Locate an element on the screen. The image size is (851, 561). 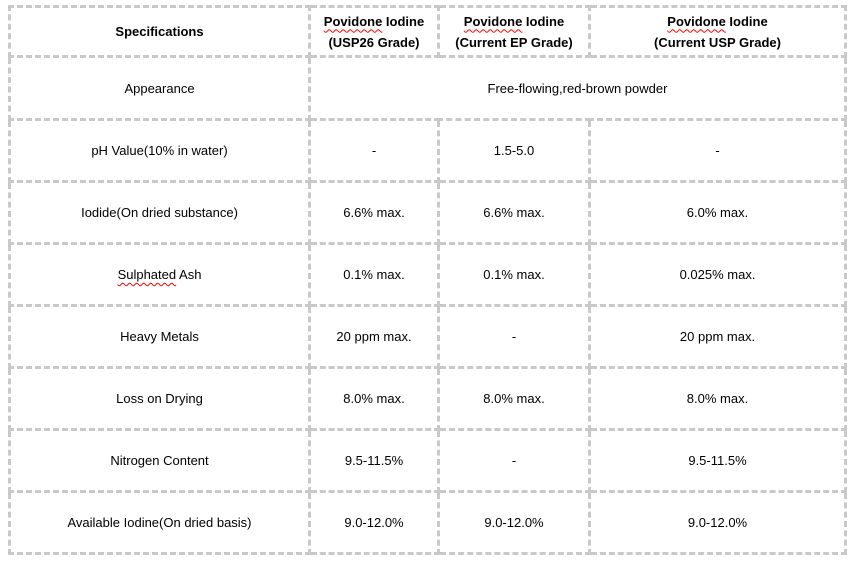
value-cell-usp26: 20 ppm max. is located at coordinates (374, 336).